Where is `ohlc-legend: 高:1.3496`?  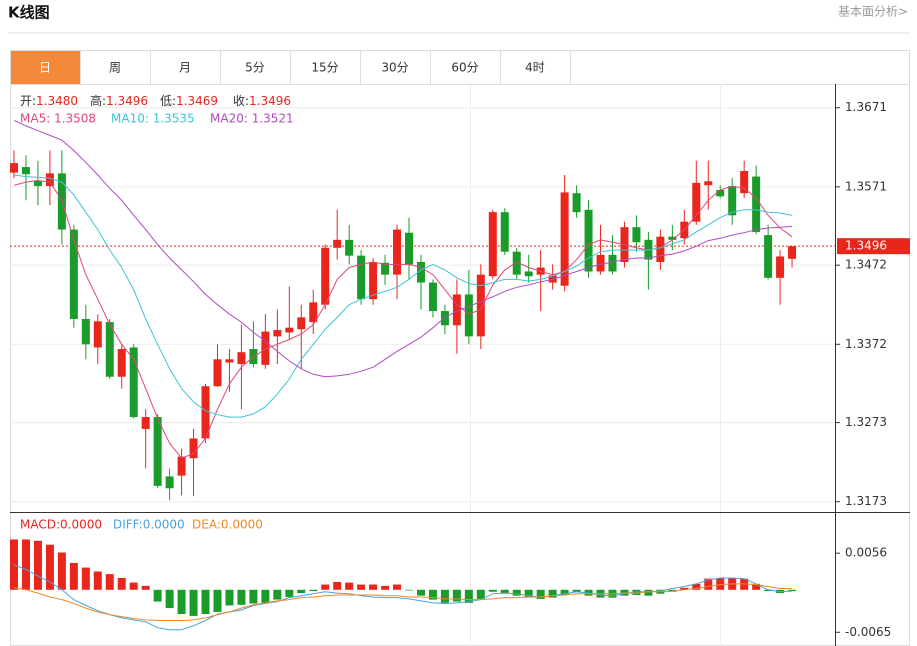 ohlc-legend: 高:1.3496 is located at coordinates (119, 100).